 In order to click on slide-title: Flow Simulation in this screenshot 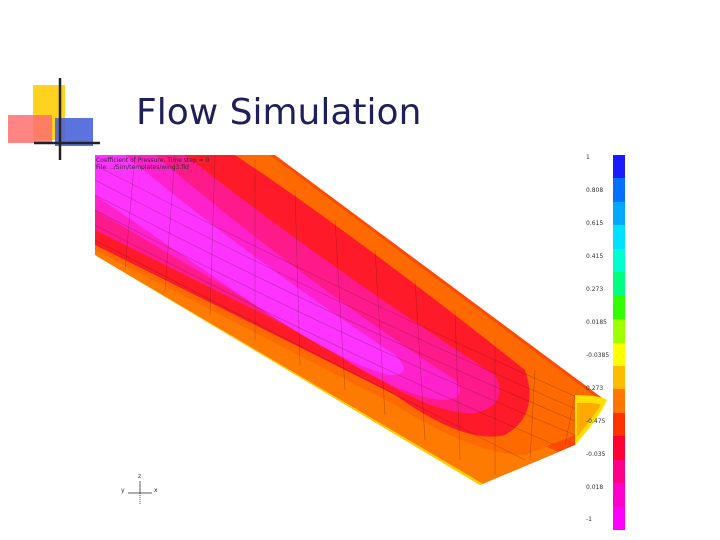, I will do `click(279, 112)`.